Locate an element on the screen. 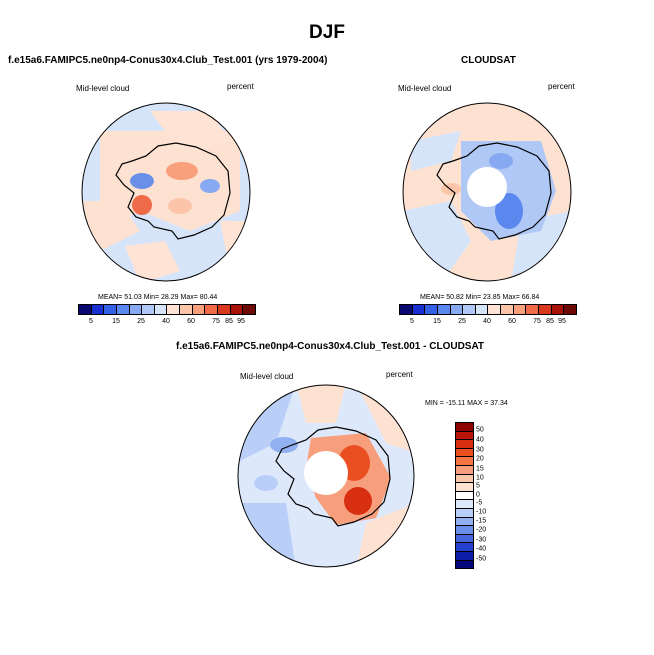 The image size is (654, 655). panel1-colorbar-tick: 85 is located at coordinates (229, 321).